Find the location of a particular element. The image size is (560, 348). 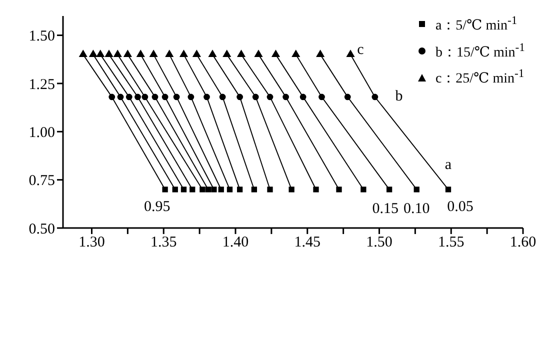

annotation: 0.15 is located at coordinates (385, 208).